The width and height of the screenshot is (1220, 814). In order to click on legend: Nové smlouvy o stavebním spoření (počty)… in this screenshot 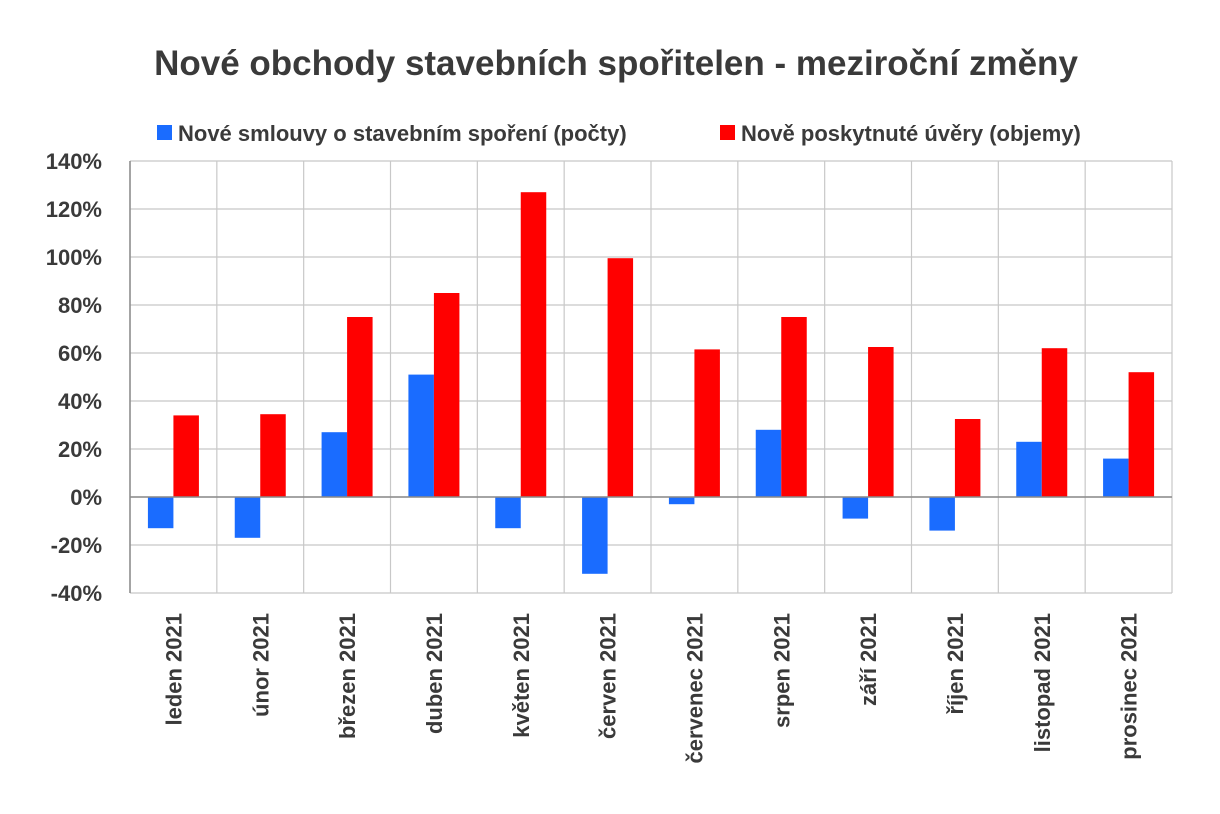, I will do `click(619, 133)`.